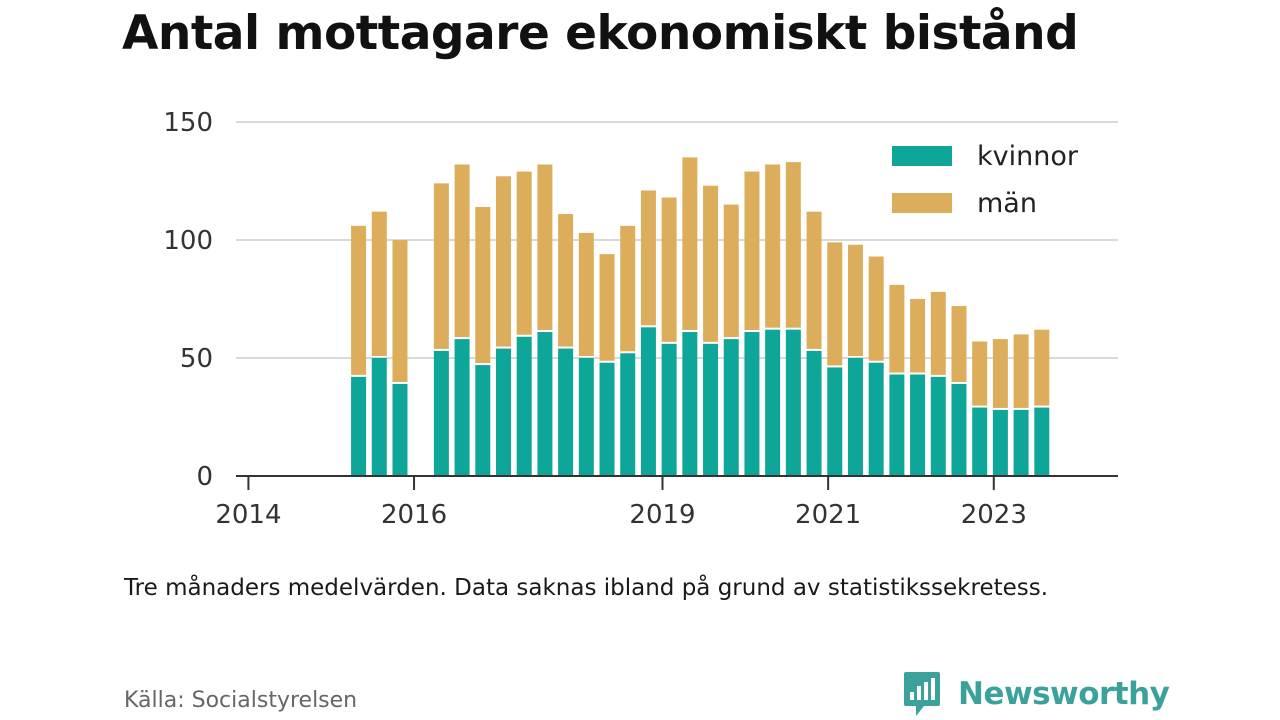  What do you see at coordinates (600, 33) in the screenshot?
I see `chart-title: Antal mottagare ekonomiskt bistånd` at bounding box center [600, 33].